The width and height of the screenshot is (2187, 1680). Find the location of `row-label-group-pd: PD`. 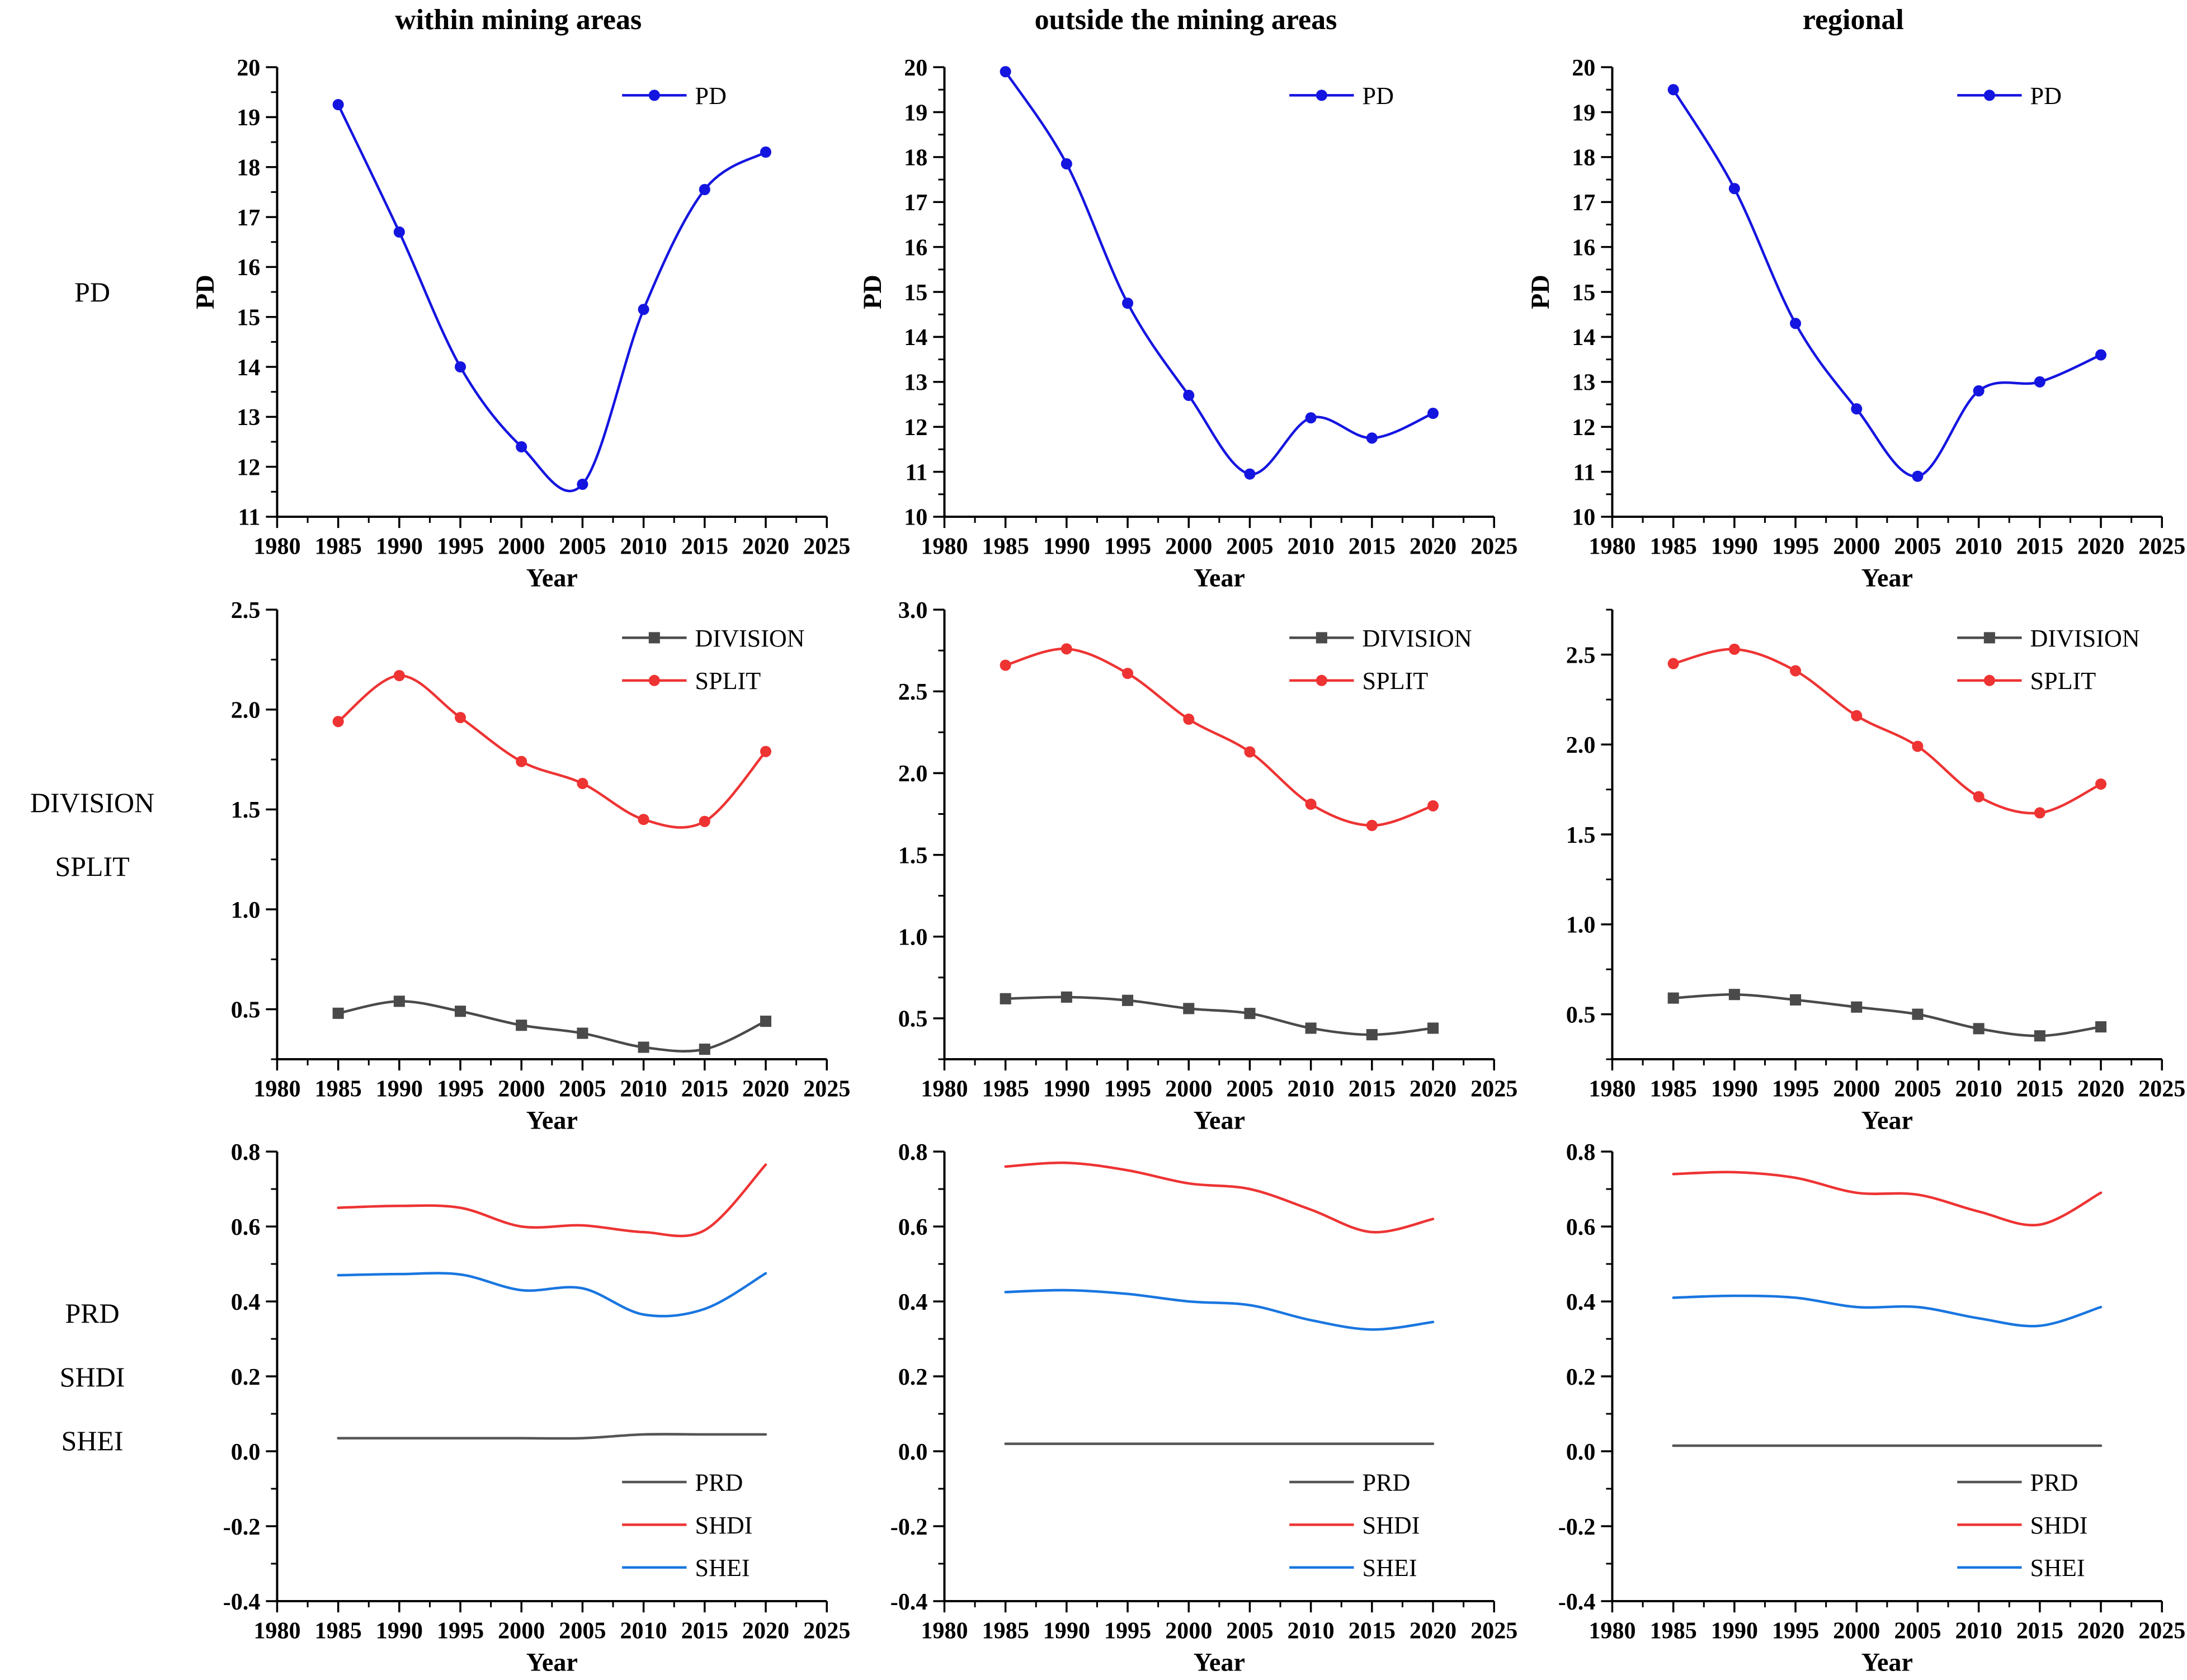

row-label-group-pd: PD is located at coordinates (92, 325).